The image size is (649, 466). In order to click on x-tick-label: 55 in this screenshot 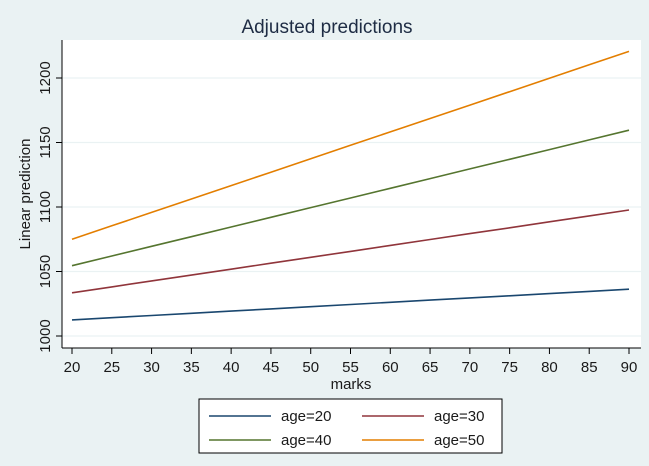, I will do `click(350, 367)`.